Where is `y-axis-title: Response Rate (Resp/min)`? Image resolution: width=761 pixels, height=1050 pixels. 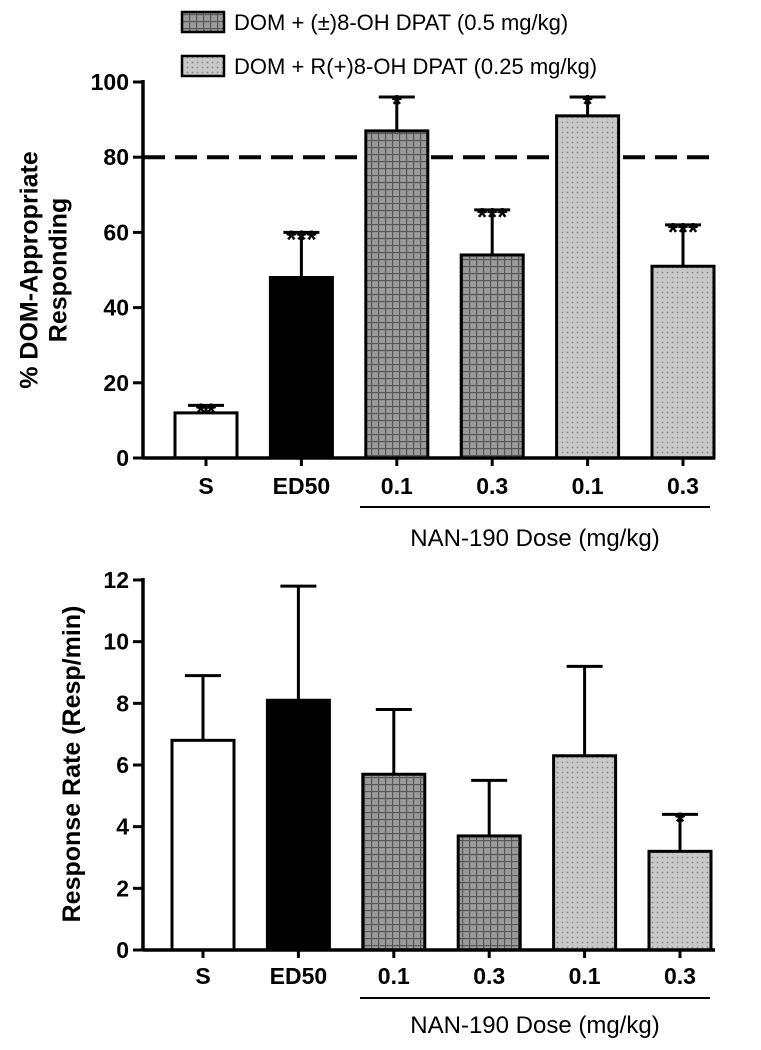
y-axis-title: Response Rate (Resp/min) is located at coordinates (72, 764).